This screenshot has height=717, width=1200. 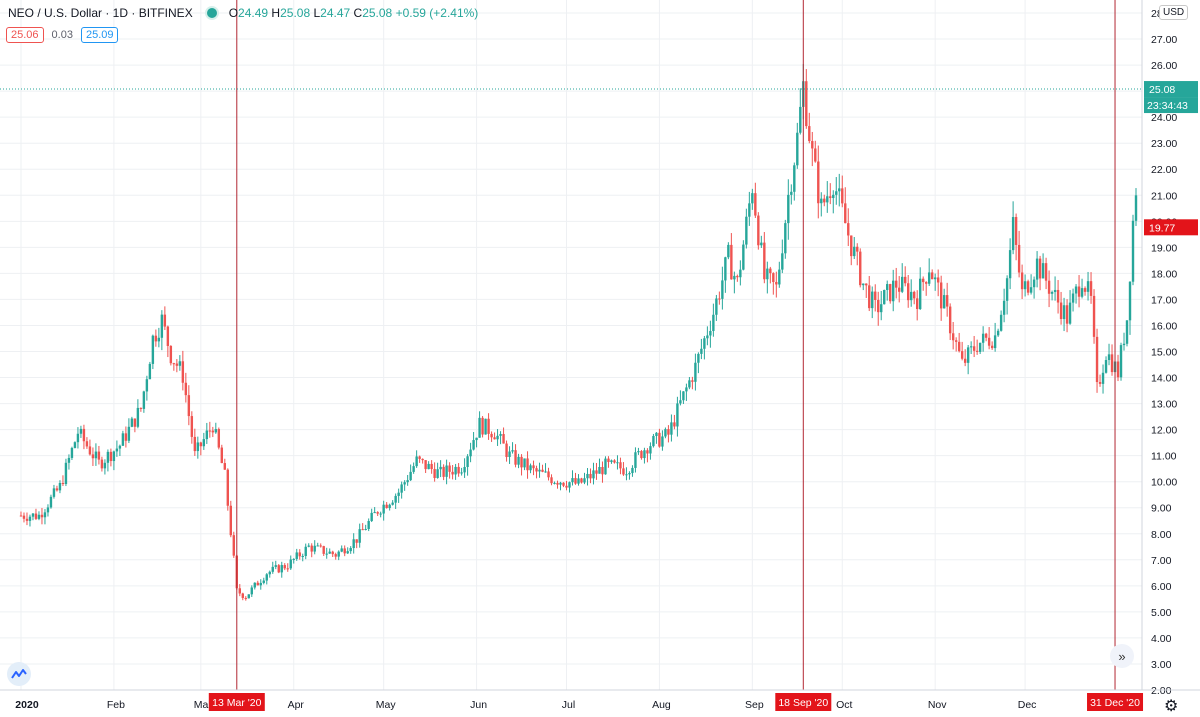 I want to click on y-tick-label: 16.00, so click(x=1164, y=326).